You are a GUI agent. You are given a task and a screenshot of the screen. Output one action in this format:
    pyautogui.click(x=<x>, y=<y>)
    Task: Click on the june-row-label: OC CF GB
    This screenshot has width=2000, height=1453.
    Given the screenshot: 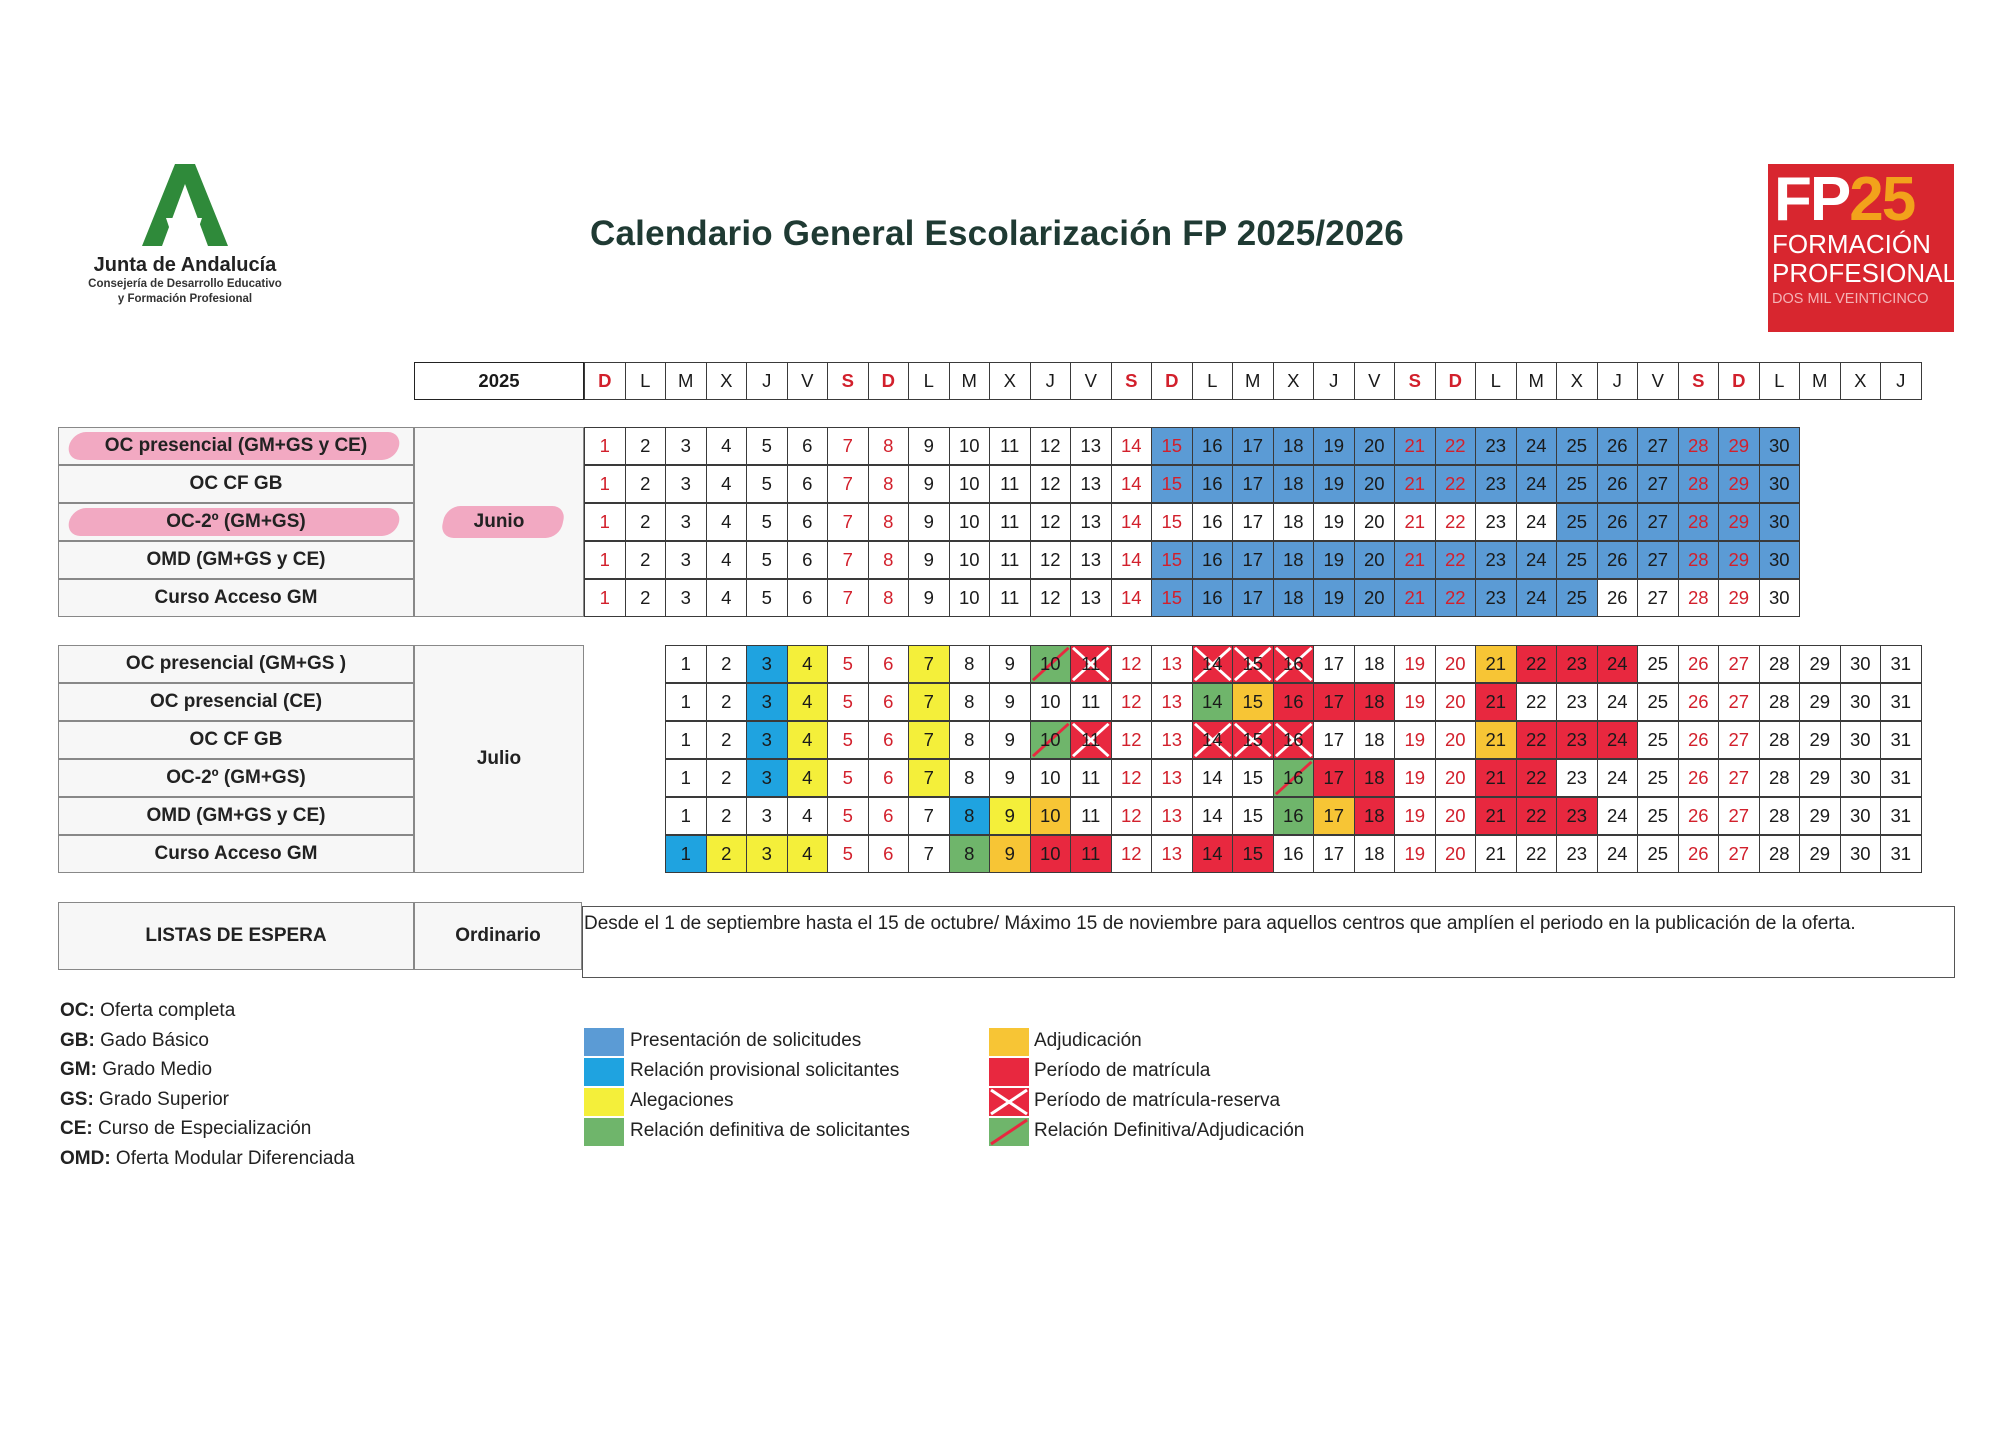 What is the action you would take?
    pyautogui.click(x=236, y=484)
    